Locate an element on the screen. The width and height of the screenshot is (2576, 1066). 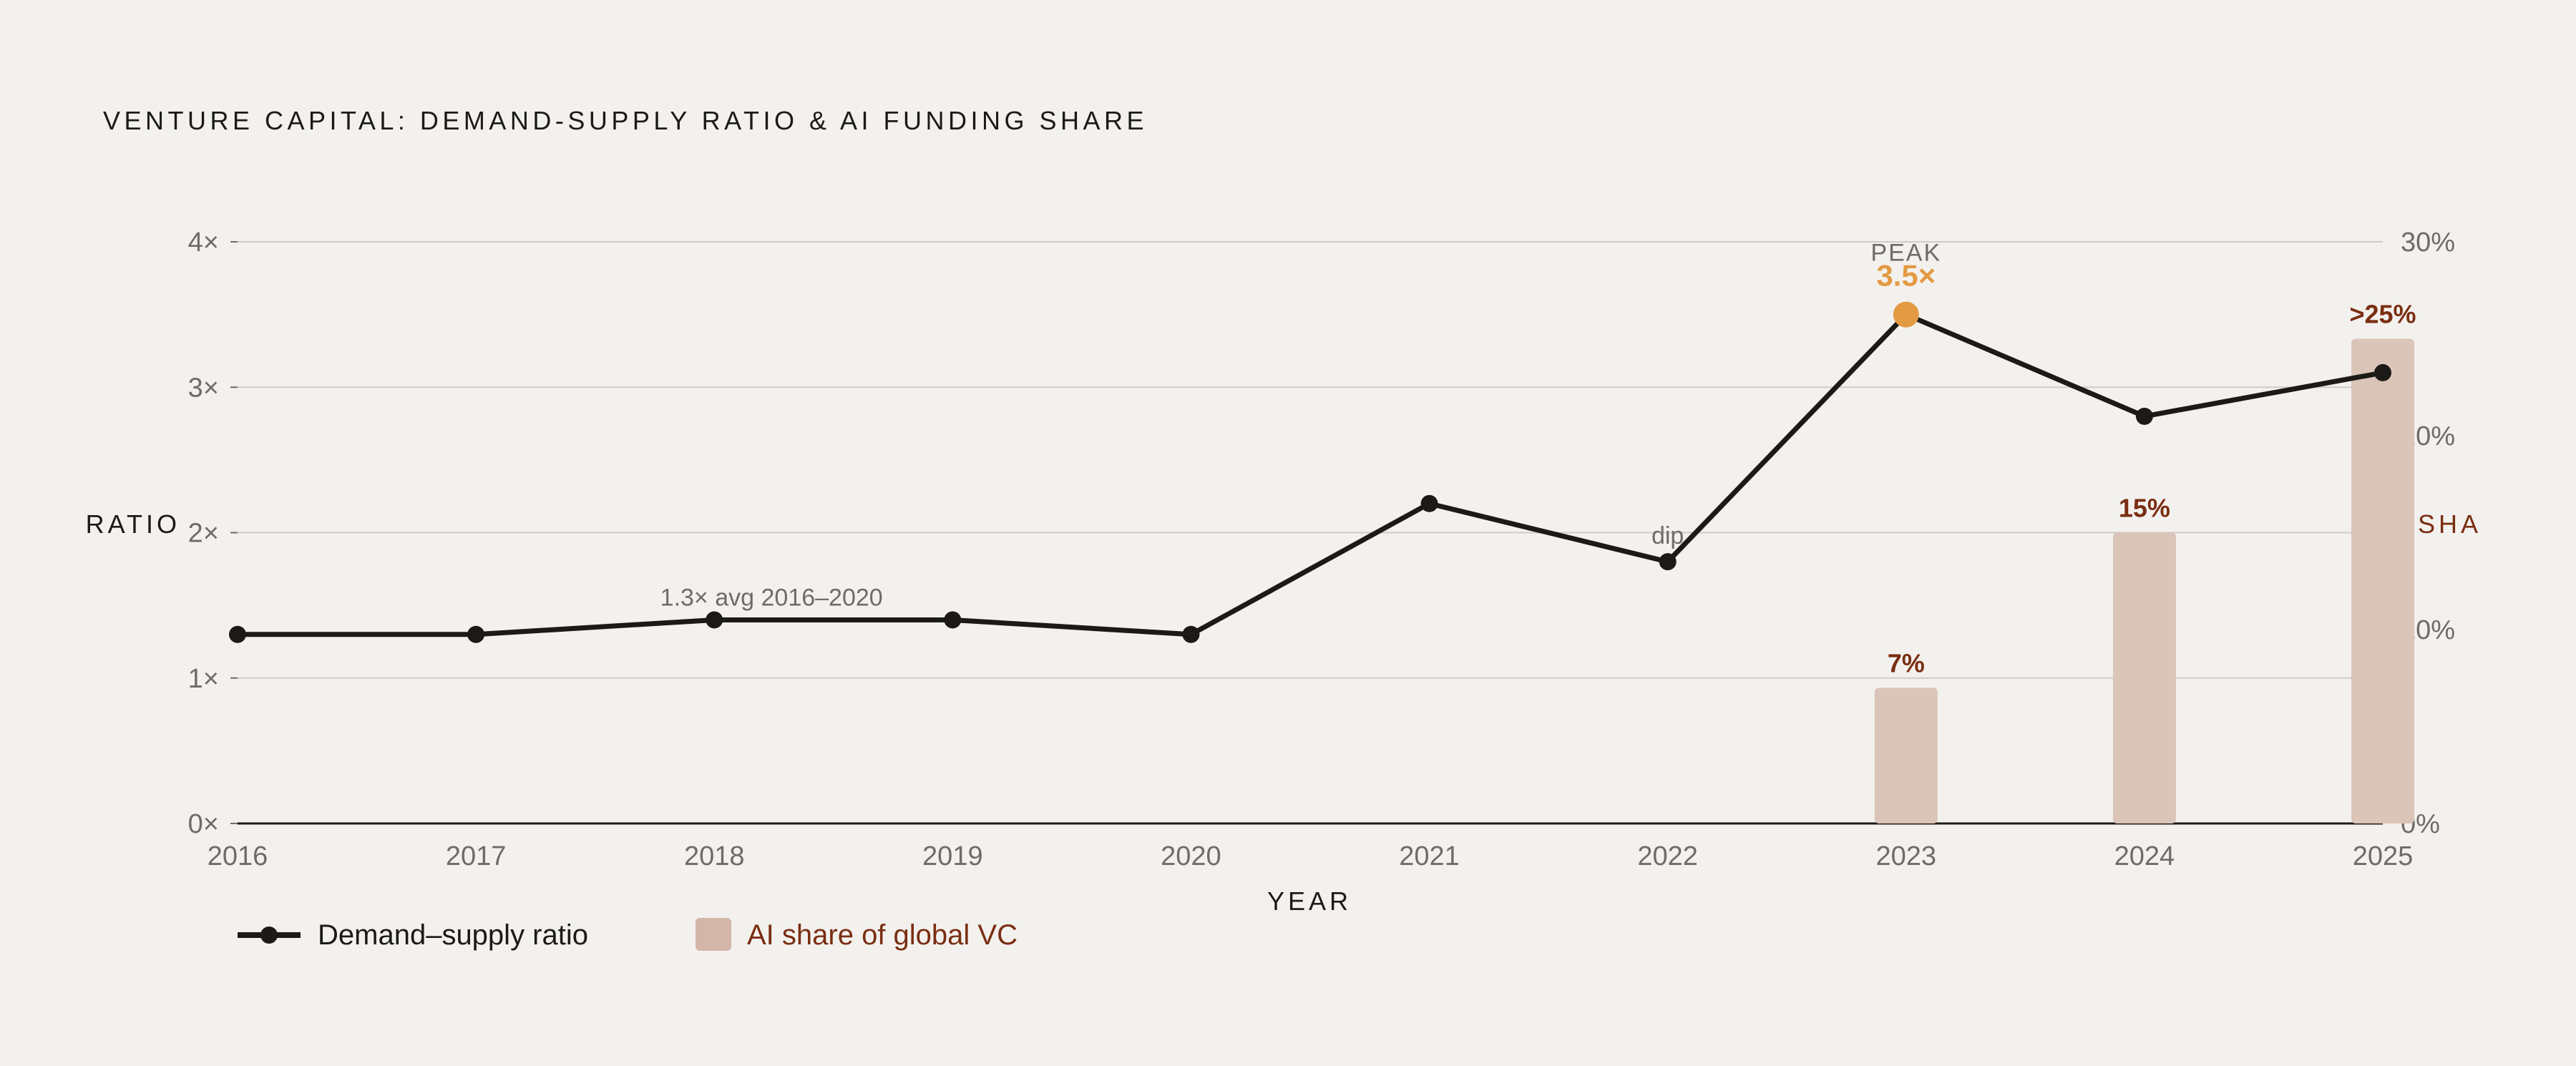
legend: Demand–supply ratio AI share of global VC is located at coordinates (628, 934).